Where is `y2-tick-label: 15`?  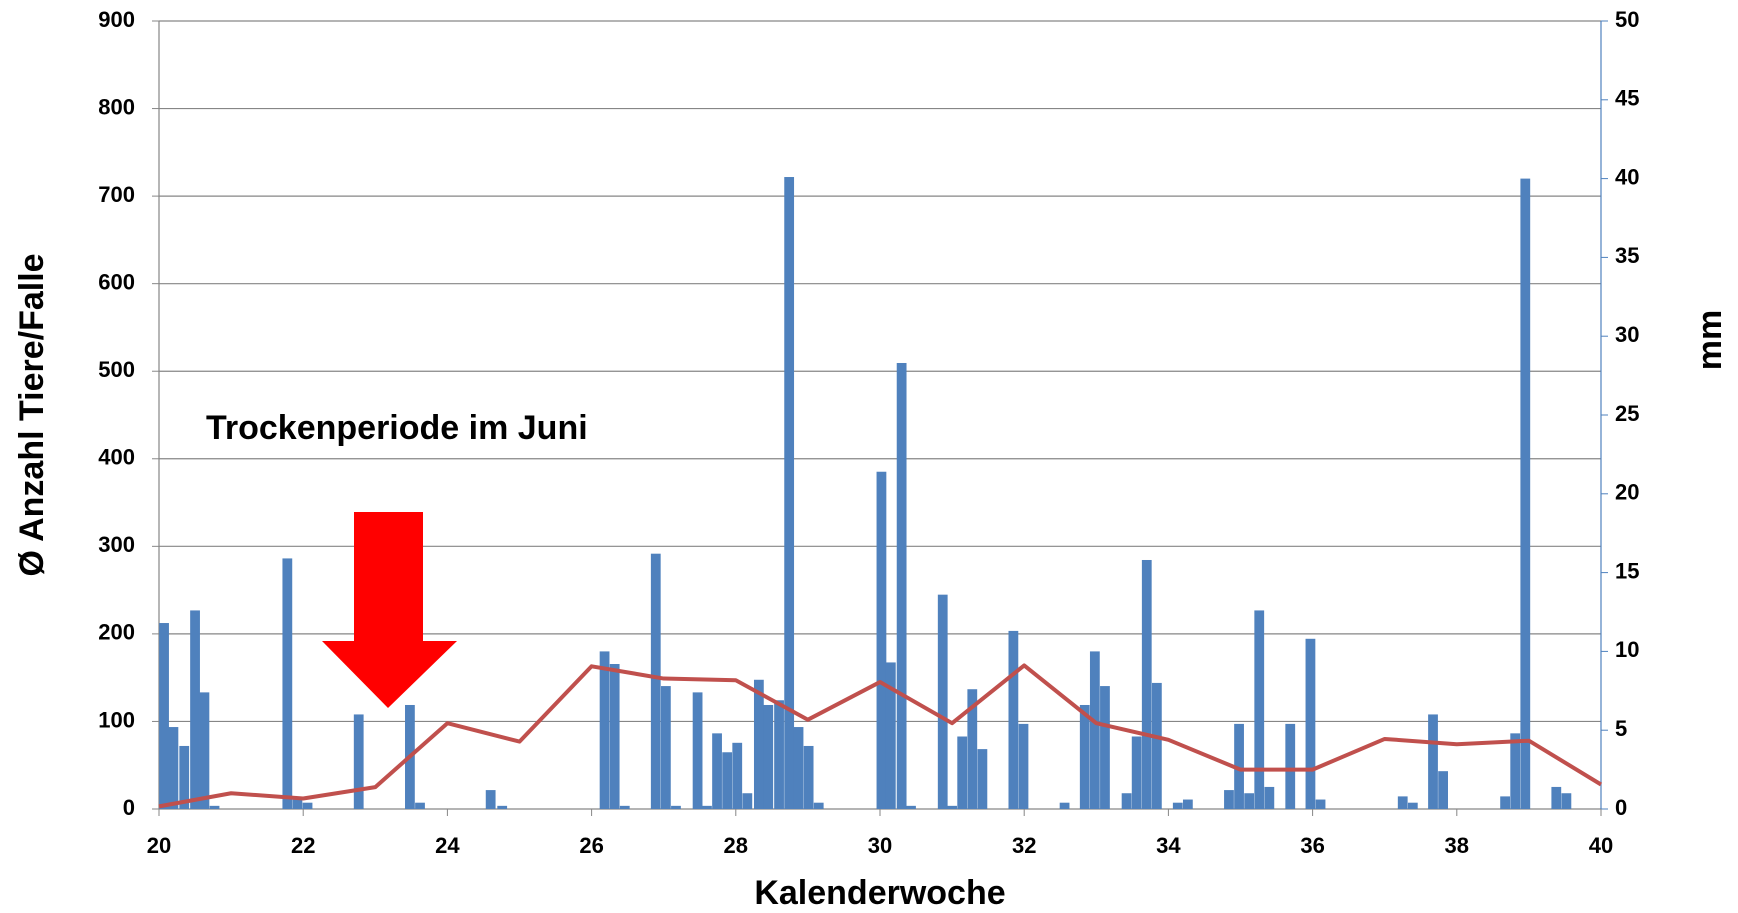 y2-tick-label: 15 is located at coordinates (1627, 570).